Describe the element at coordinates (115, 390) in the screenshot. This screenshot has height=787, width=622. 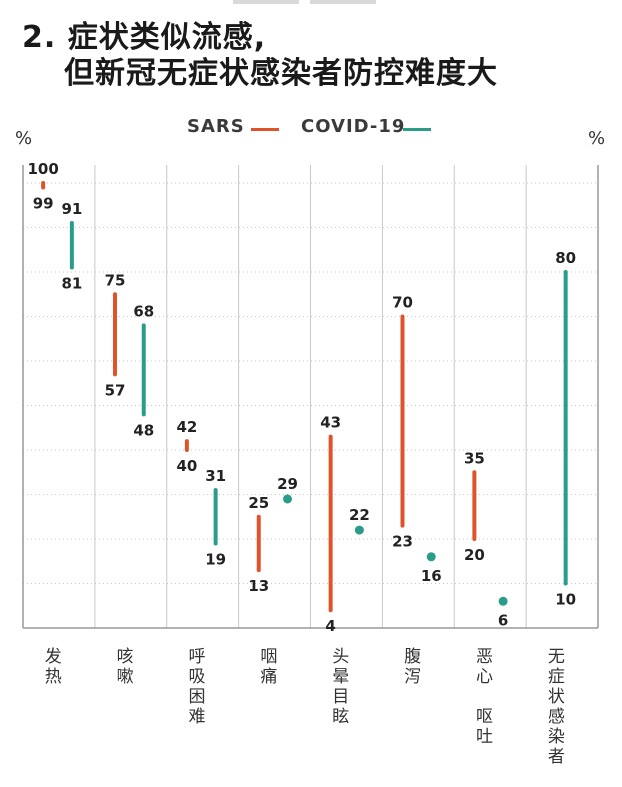
I see `data-label: 57` at that location.